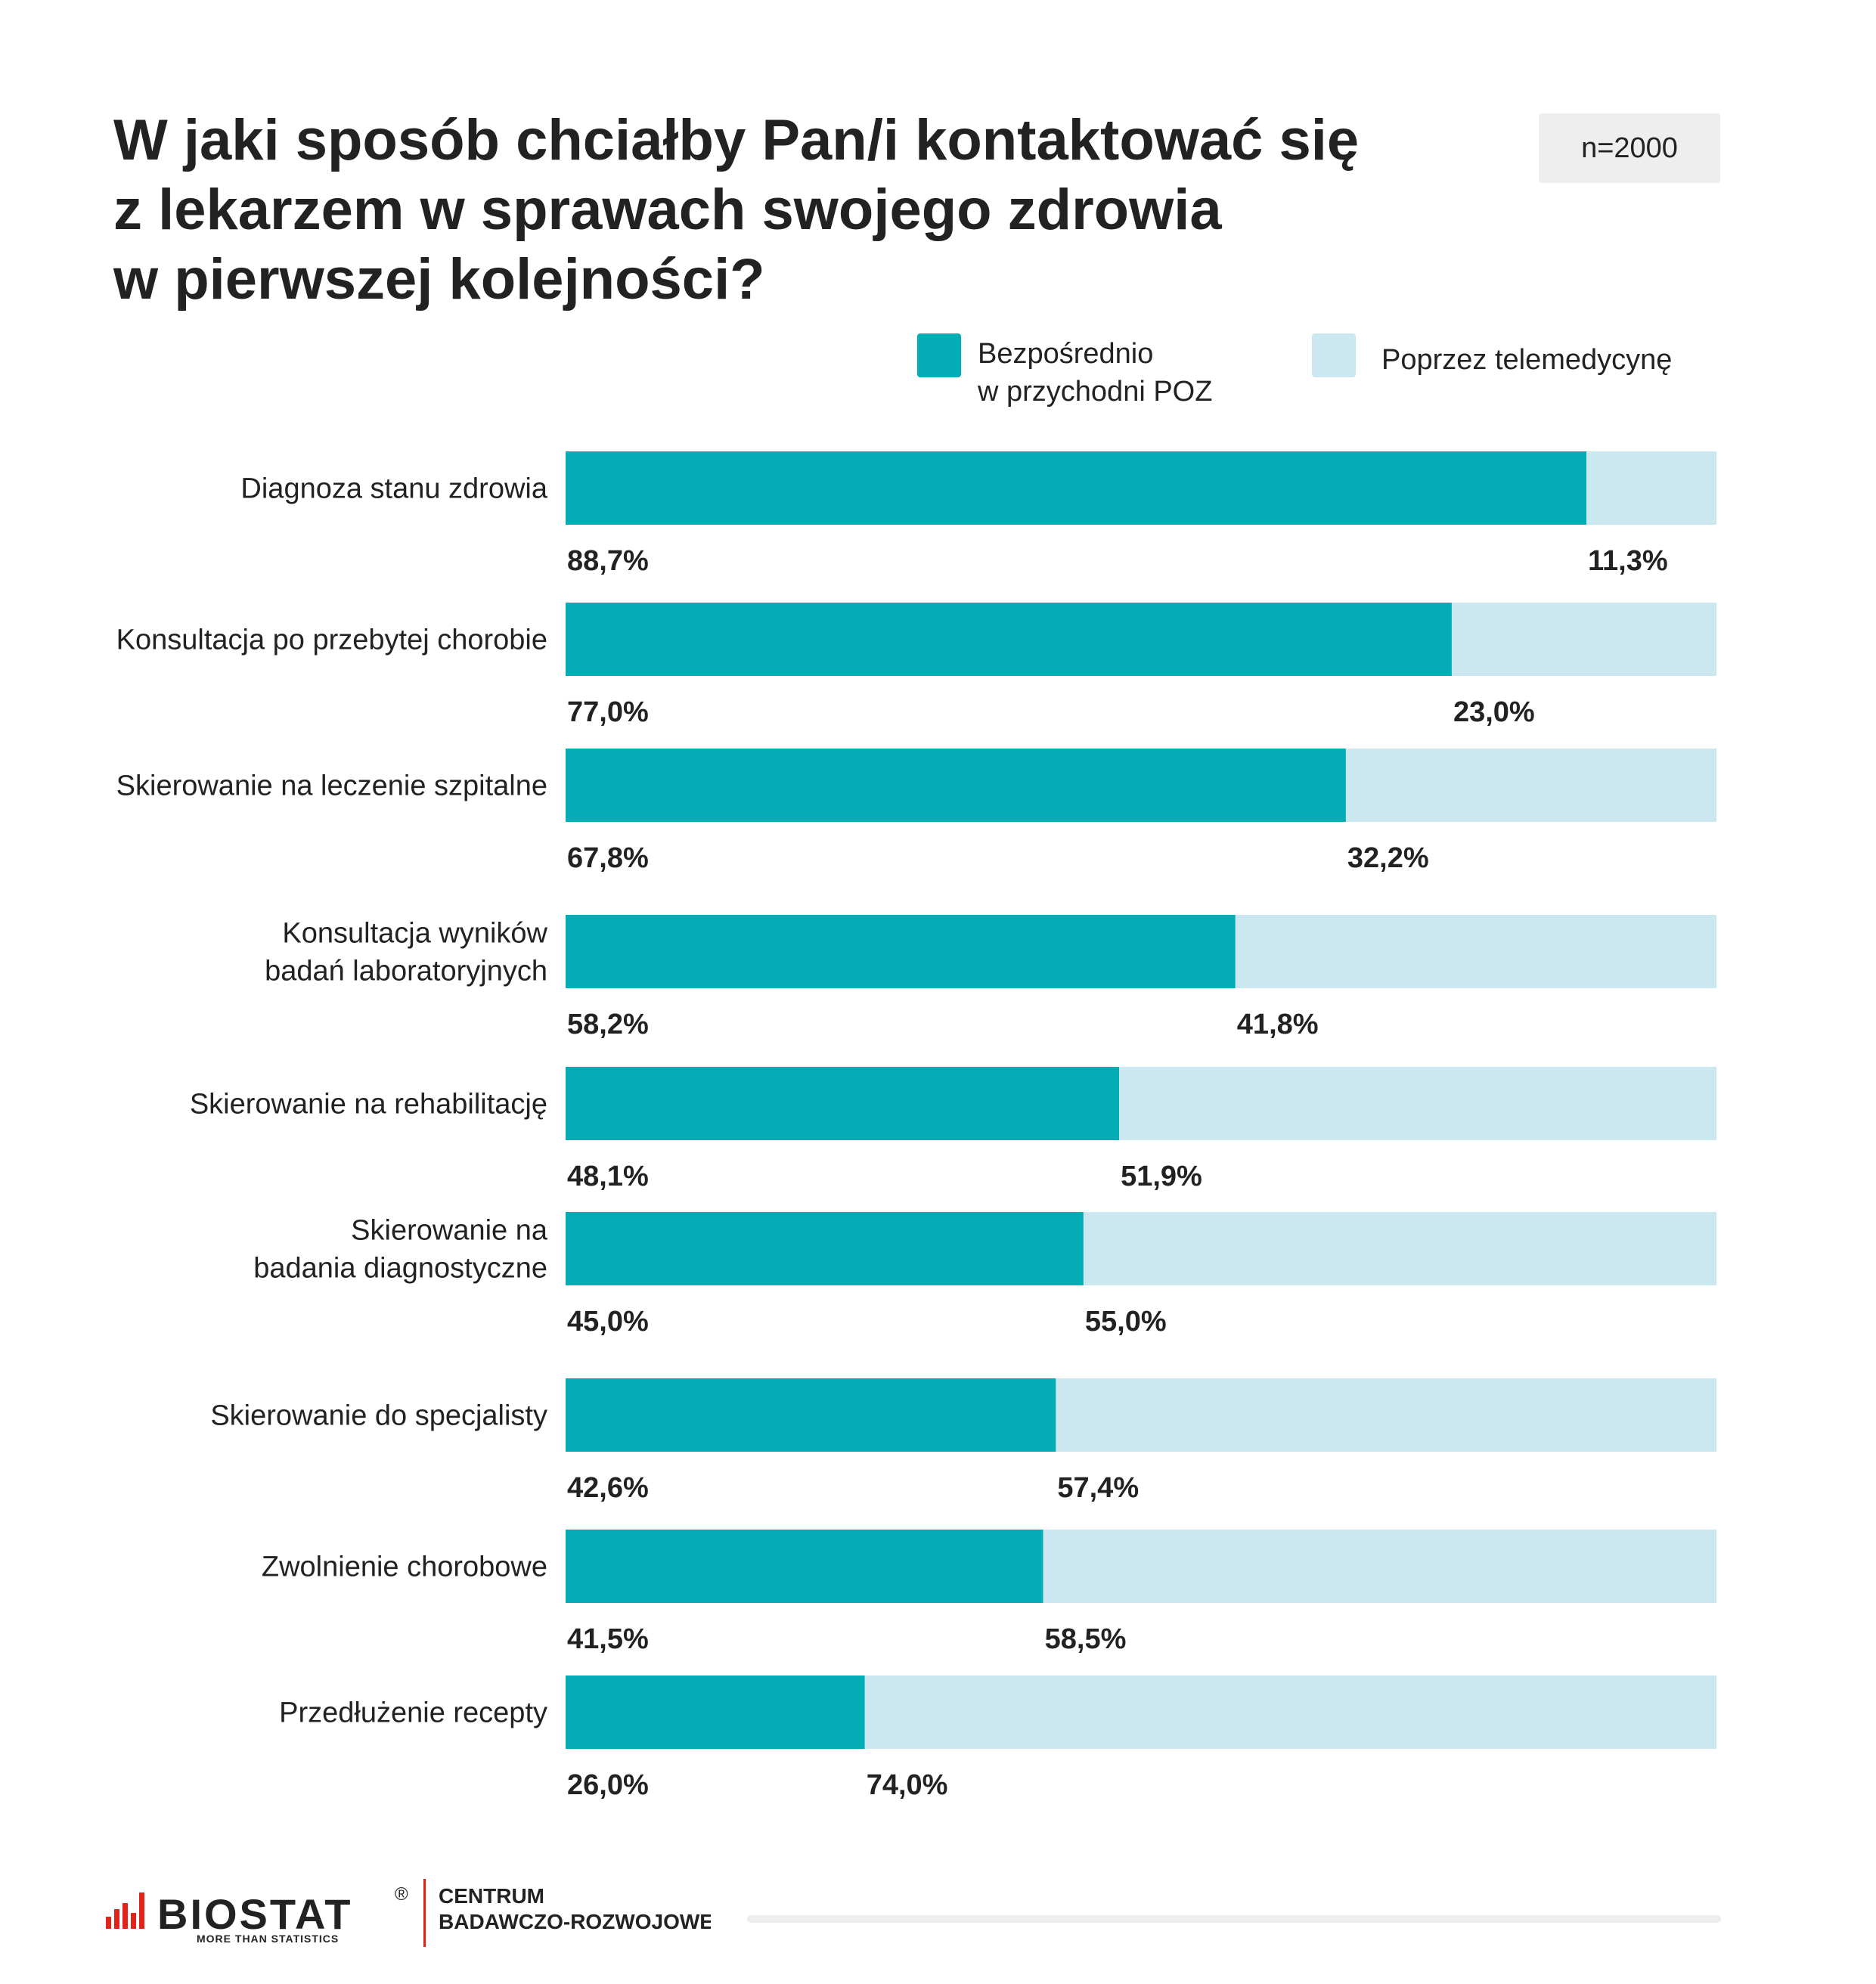 The width and height of the screenshot is (1876, 1984). Describe the element at coordinates (449, 1231) in the screenshot. I see `category-label-6-line-1: Skierowanie na` at that location.